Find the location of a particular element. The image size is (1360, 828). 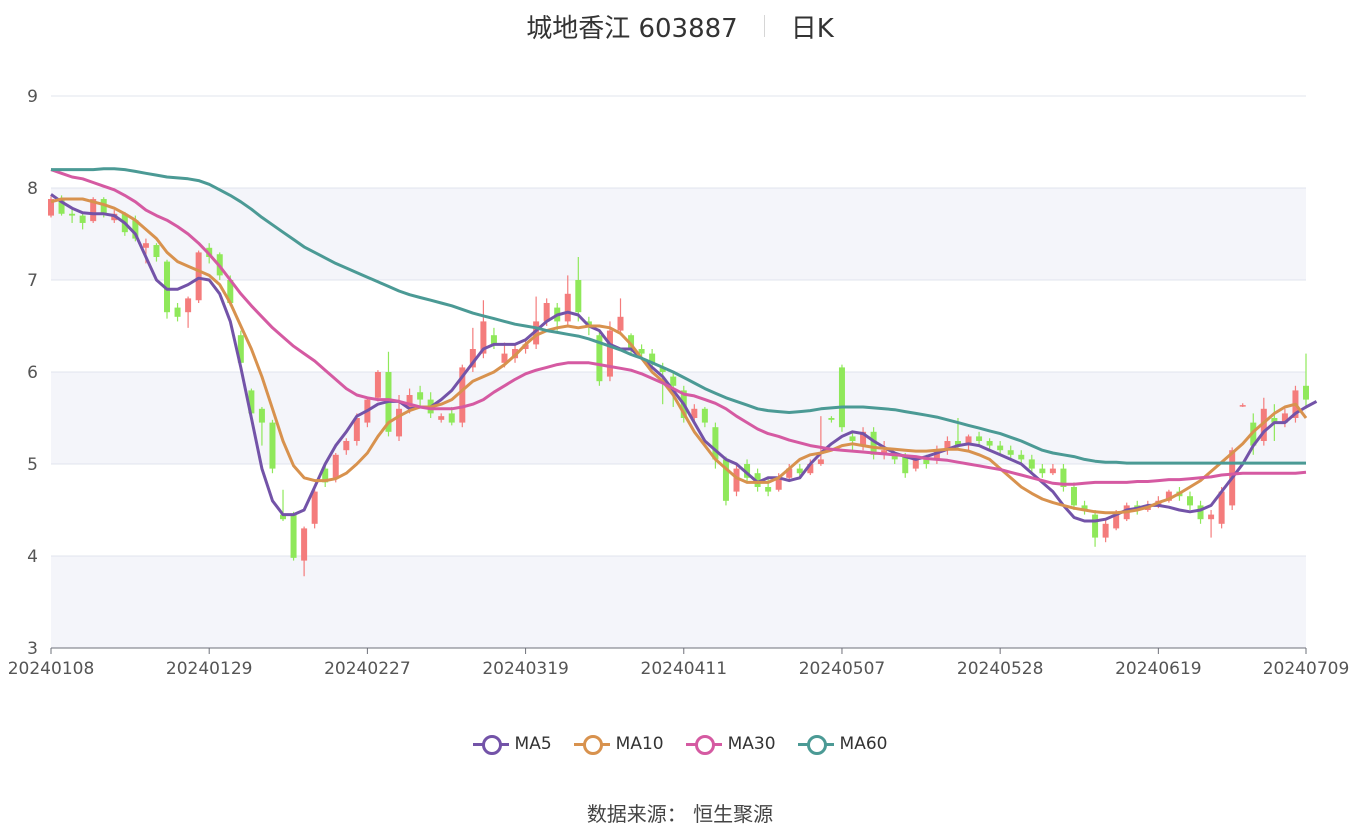

legend-item-ma60: MA60 is located at coordinates (842, 744).